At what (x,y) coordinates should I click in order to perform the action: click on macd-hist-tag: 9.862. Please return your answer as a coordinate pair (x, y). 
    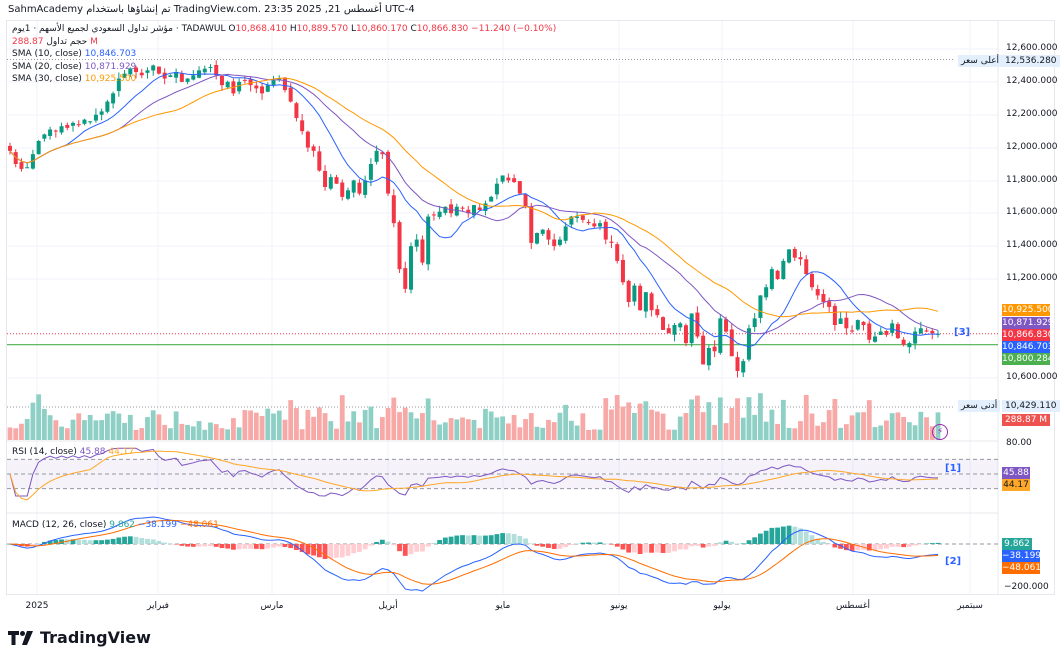
    Looking at the image, I should click on (1017, 544).